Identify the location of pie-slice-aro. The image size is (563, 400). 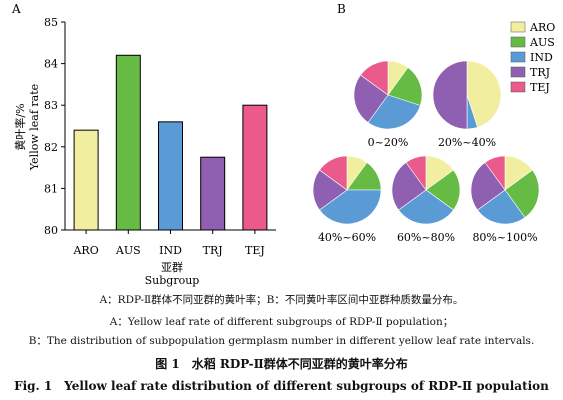
(484, 94).